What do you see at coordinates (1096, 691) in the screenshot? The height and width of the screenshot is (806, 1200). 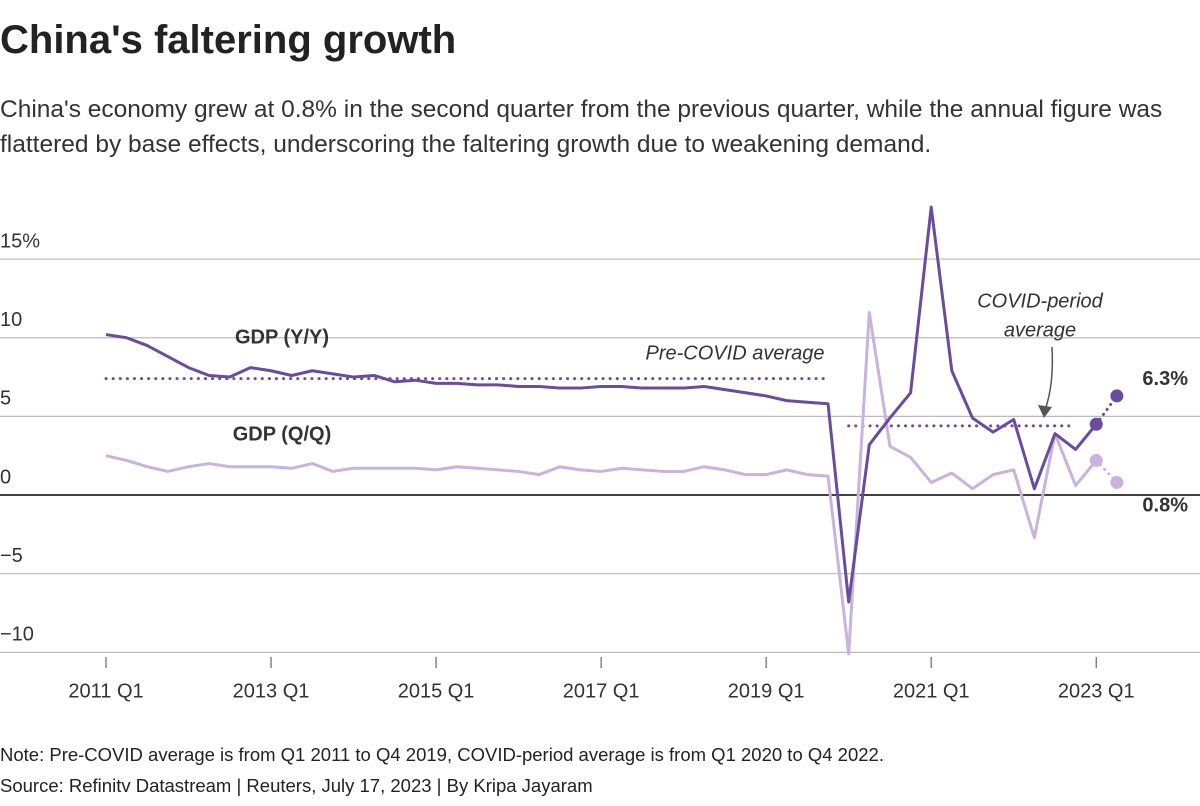 I see `x-tick-label: 2023 Q1` at bounding box center [1096, 691].